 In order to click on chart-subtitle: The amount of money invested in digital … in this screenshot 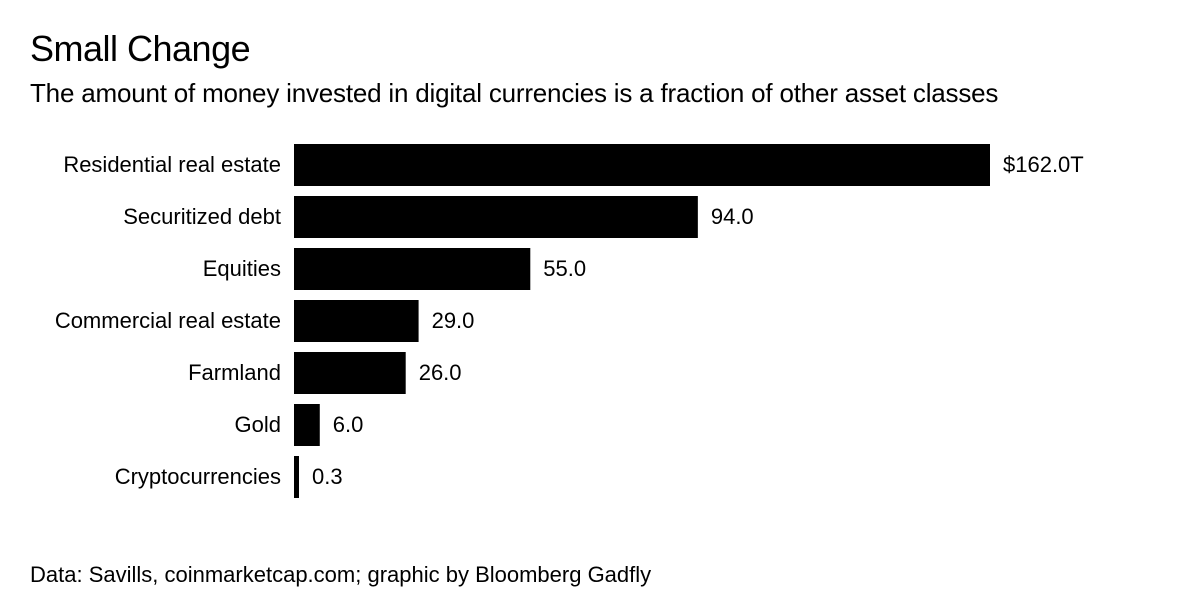, I will do `click(514, 93)`.